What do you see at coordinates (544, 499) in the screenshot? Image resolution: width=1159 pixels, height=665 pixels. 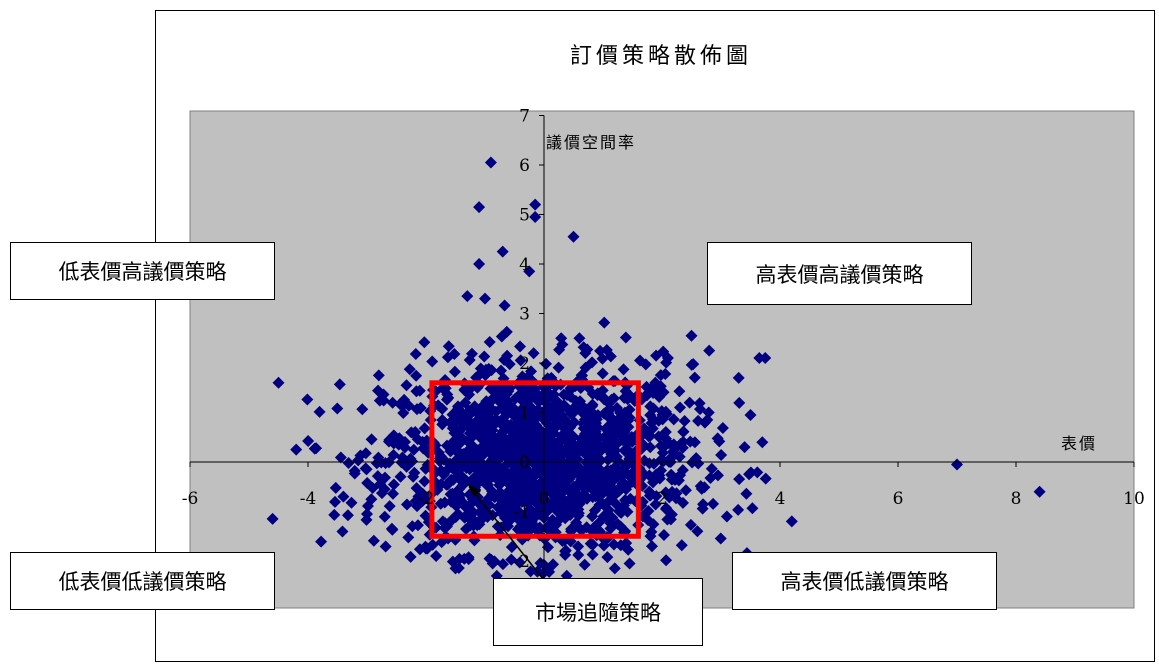 I see `x-tick-label: 0` at bounding box center [544, 499].